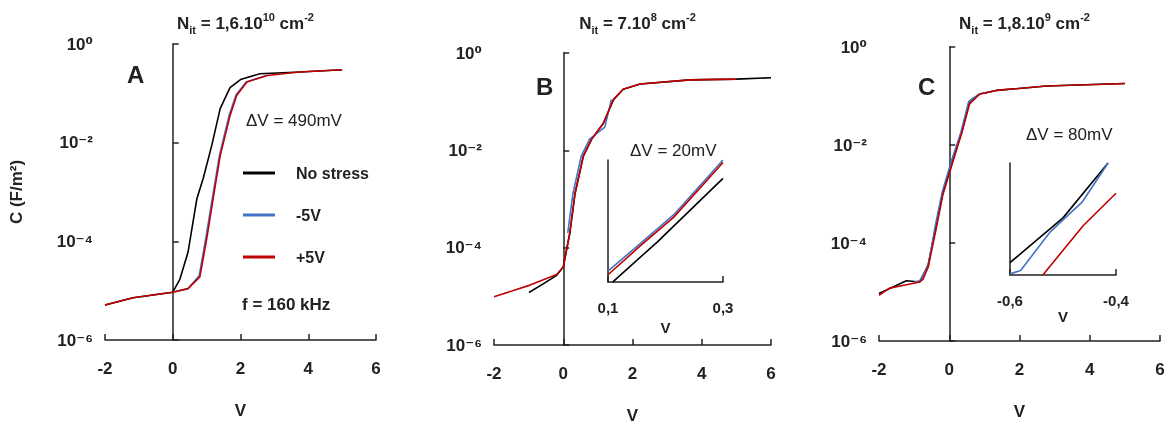  What do you see at coordinates (723, 308) in the screenshot?
I see `x-tick-label: 0,3` at bounding box center [723, 308].